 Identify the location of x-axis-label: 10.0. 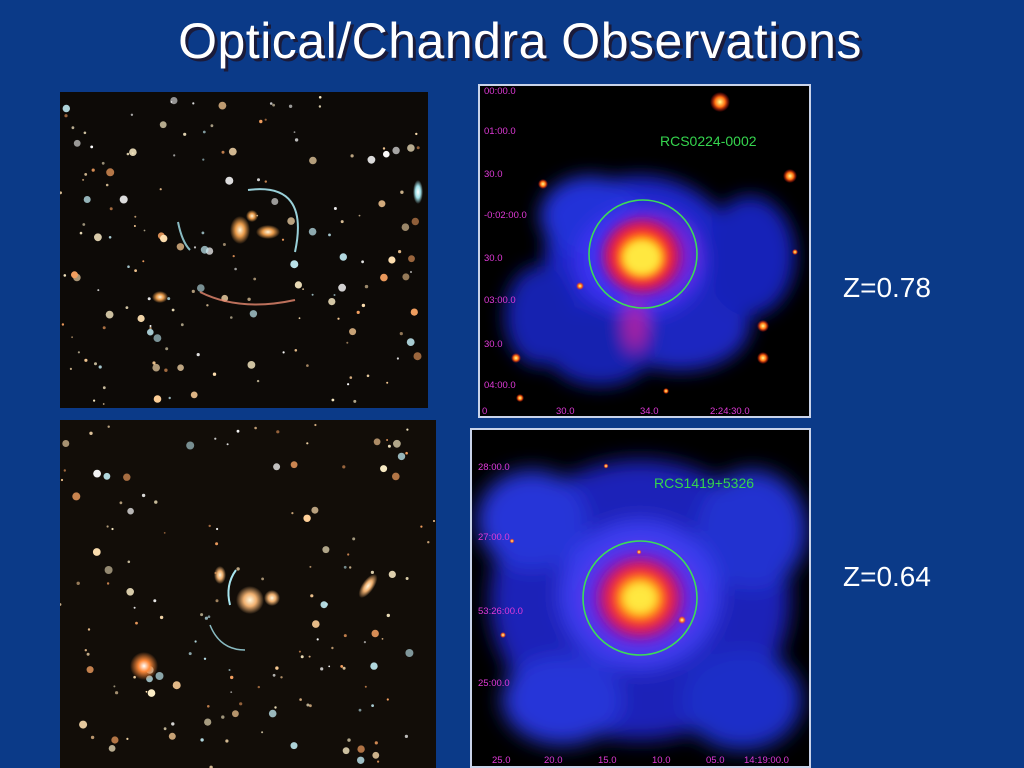
(661, 760).